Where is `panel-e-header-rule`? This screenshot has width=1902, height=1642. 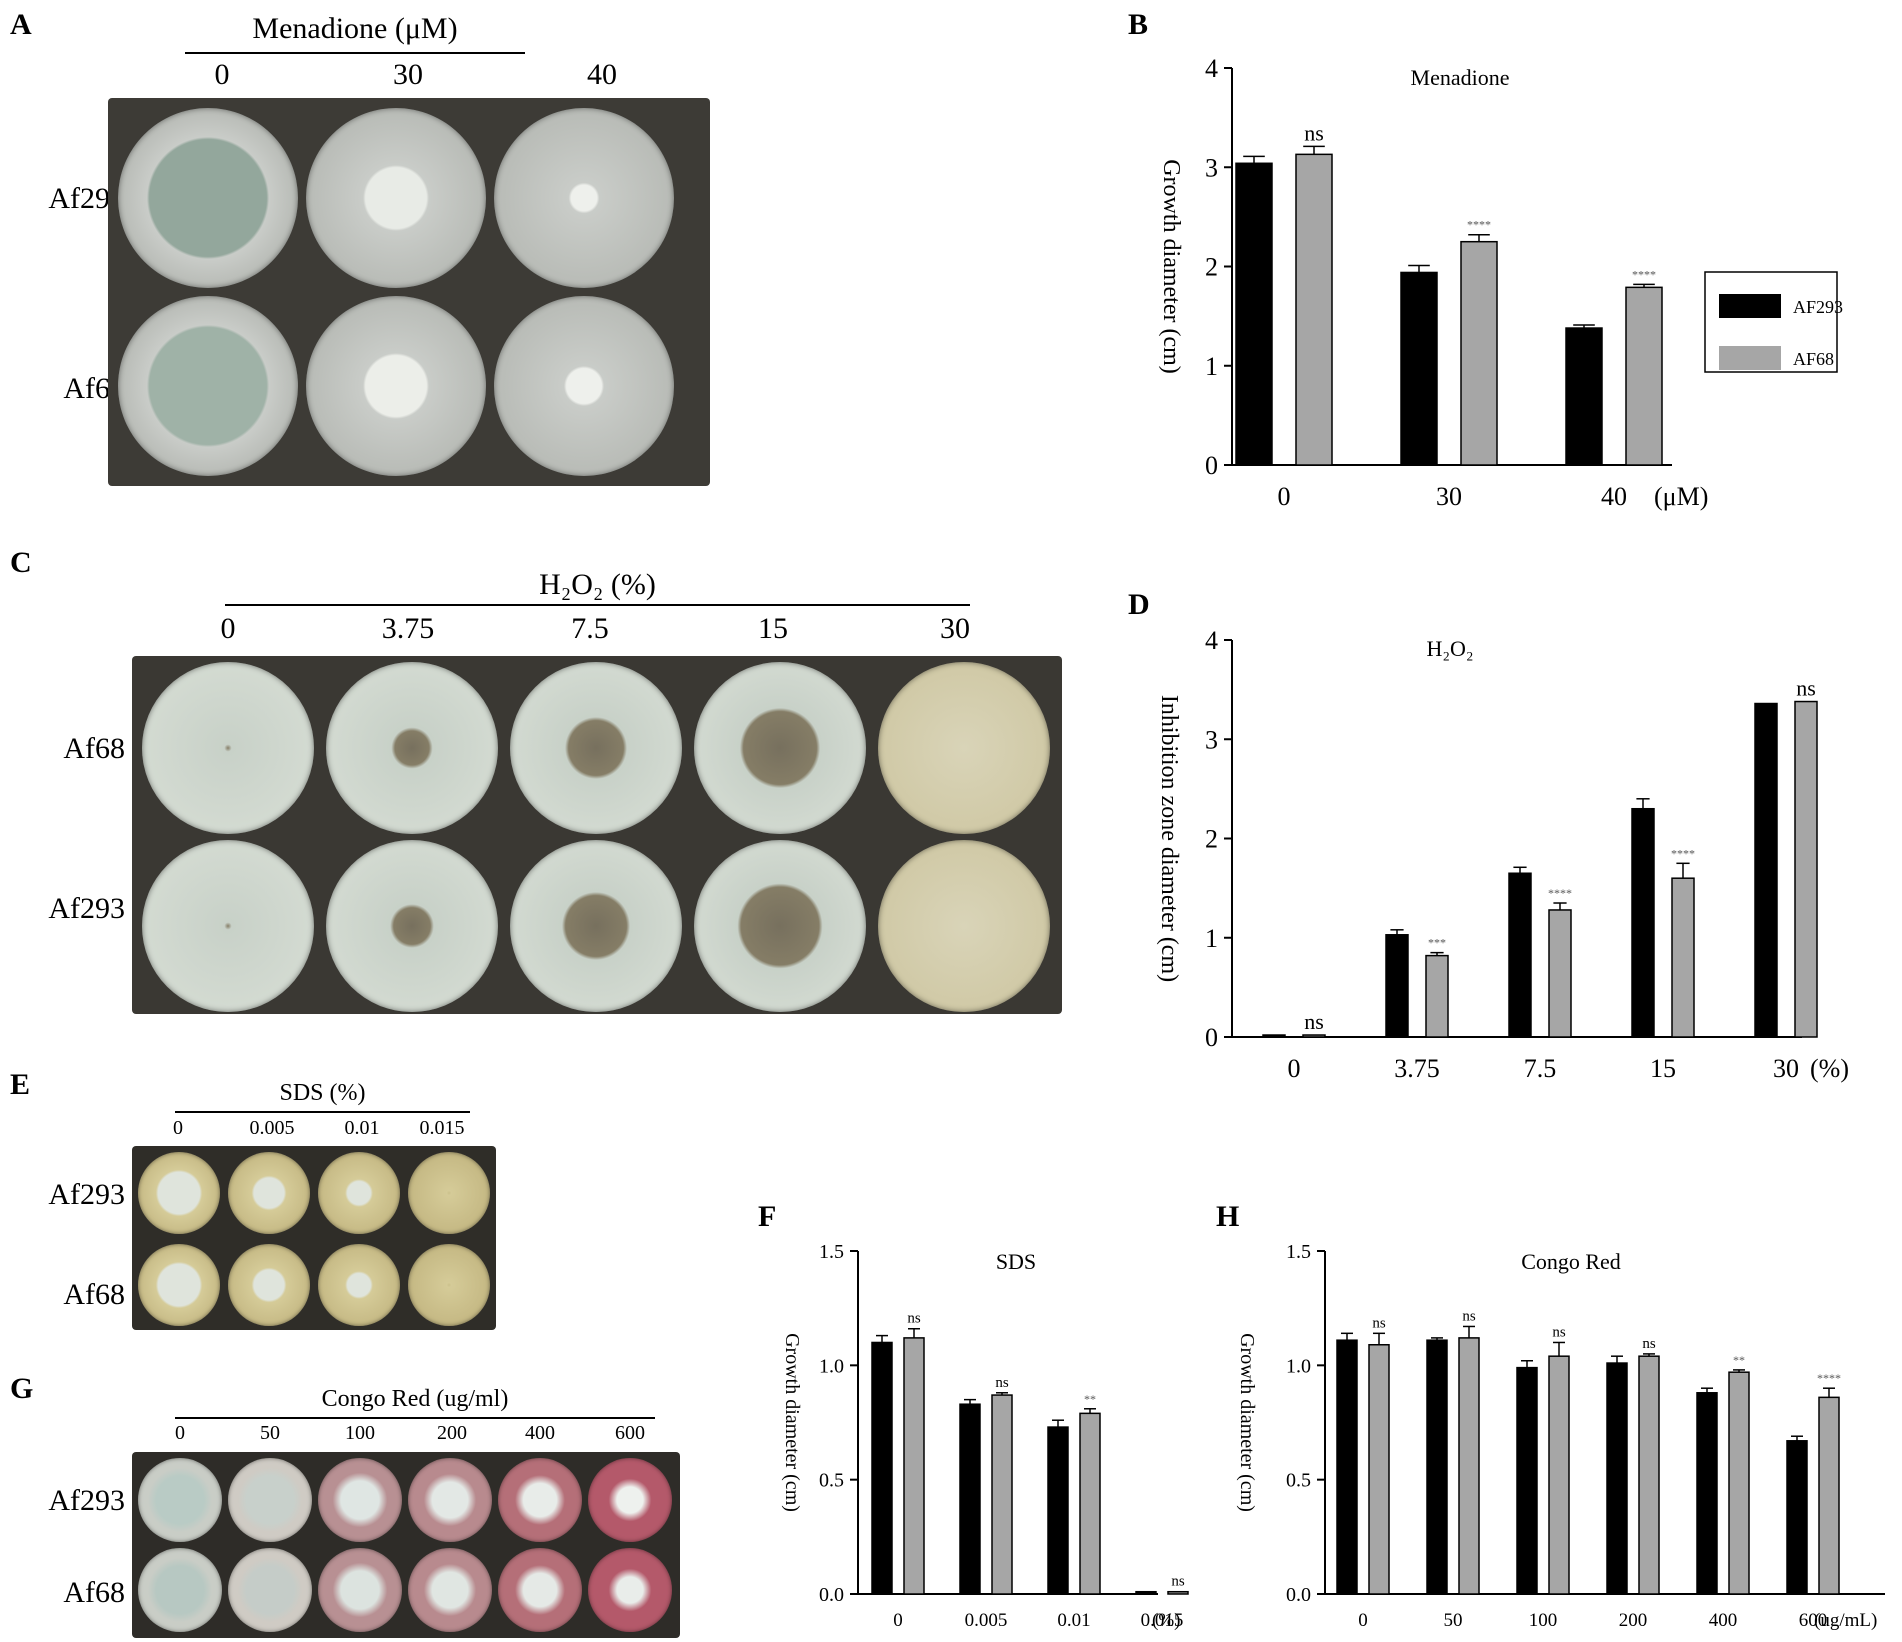
panel-e-header-rule is located at coordinates (322, 1112).